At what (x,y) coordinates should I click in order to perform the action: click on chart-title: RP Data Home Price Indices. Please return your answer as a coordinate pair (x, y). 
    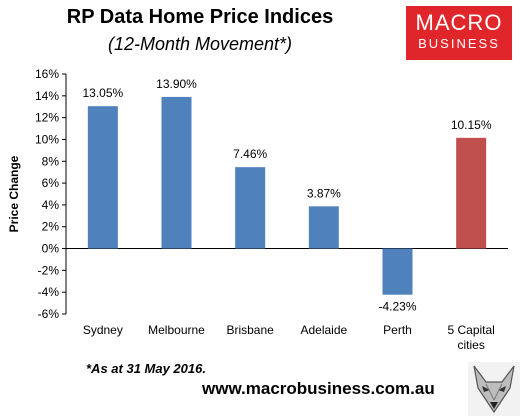
    Looking at the image, I should click on (200, 17).